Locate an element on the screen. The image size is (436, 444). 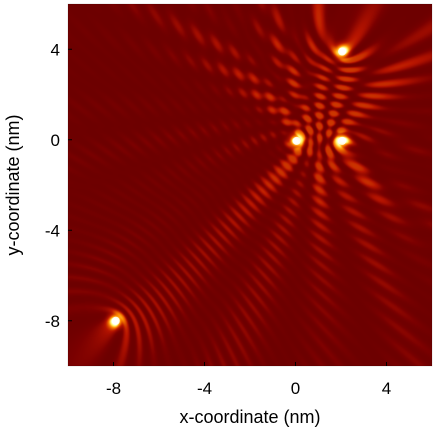
x-axis-title: x-coordinate (nm) is located at coordinates (249, 417).